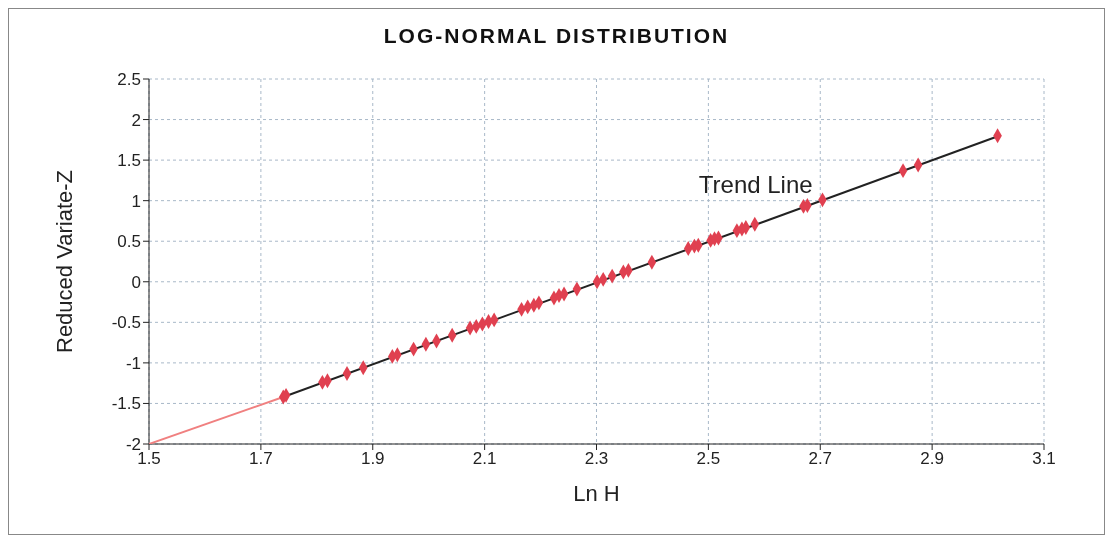 This screenshot has height=546, width=1115. I want to click on x-tick-label: 2.3, so click(596, 459).